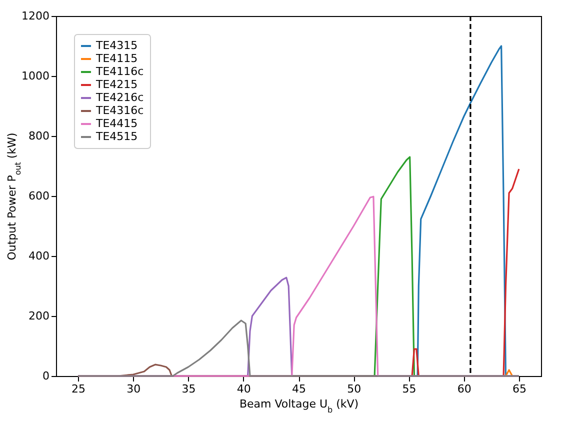 Image resolution: width=579 pixels, height=421 pixels. What do you see at coordinates (189, 389) in the screenshot?
I see `x-tick-label: 35` at bounding box center [189, 389].